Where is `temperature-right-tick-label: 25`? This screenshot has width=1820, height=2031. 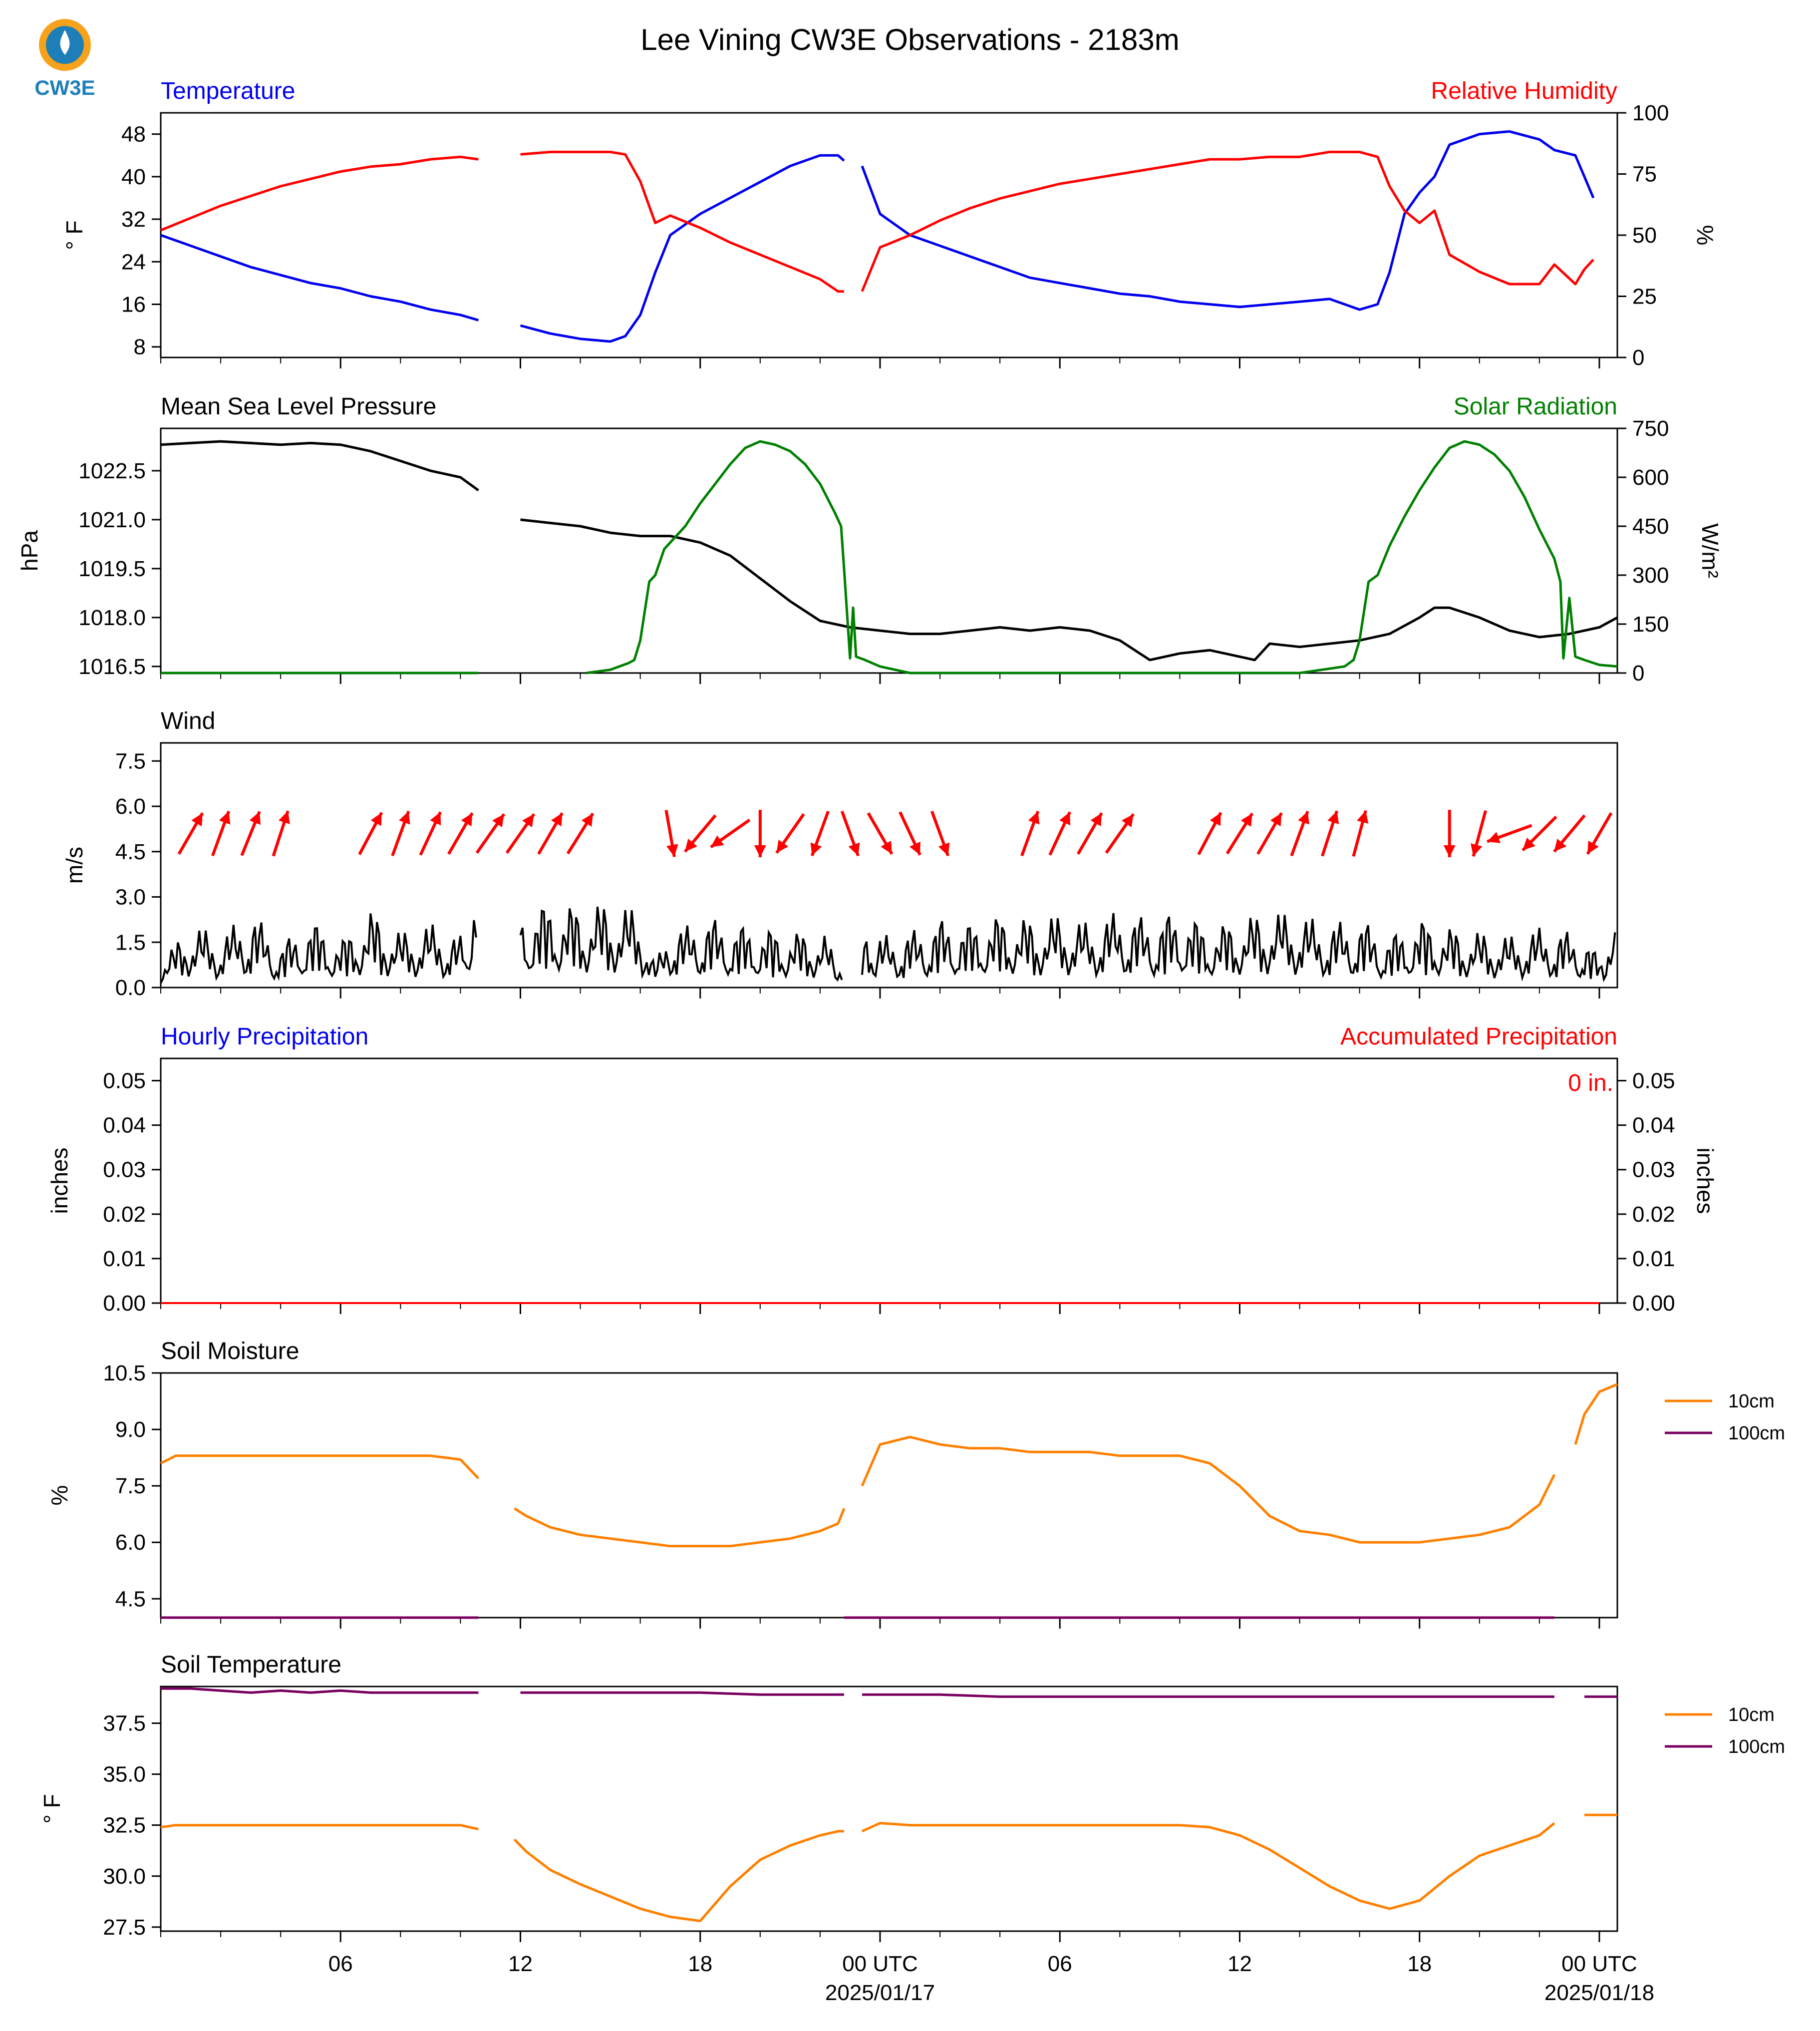
temperature-right-tick-label: 25 is located at coordinates (1644, 297).